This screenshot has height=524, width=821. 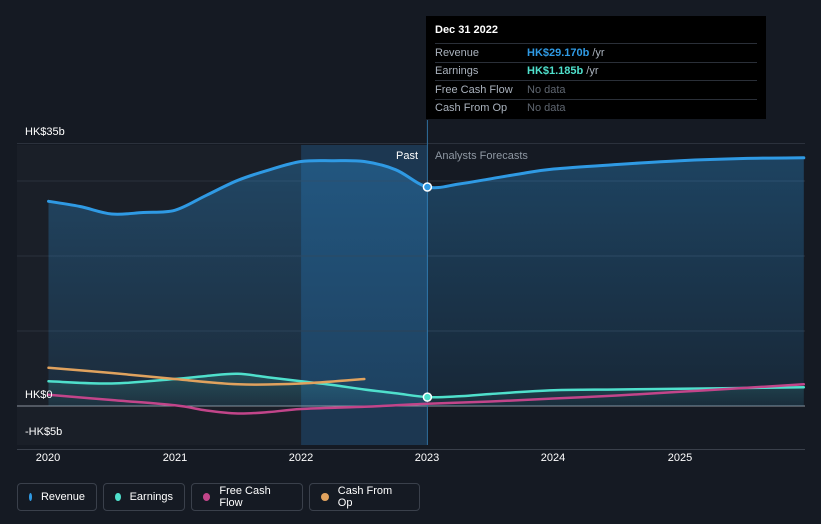 I want to click on earnings-marker-point, so click(x=427, y=397).